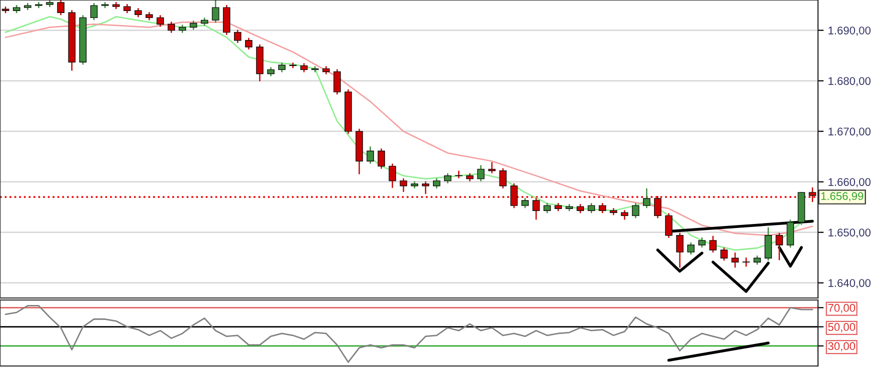  Describe the element at coordinates (849, 283) in the screenshot. I see `y-tick-label: 1.640,00` at that location.